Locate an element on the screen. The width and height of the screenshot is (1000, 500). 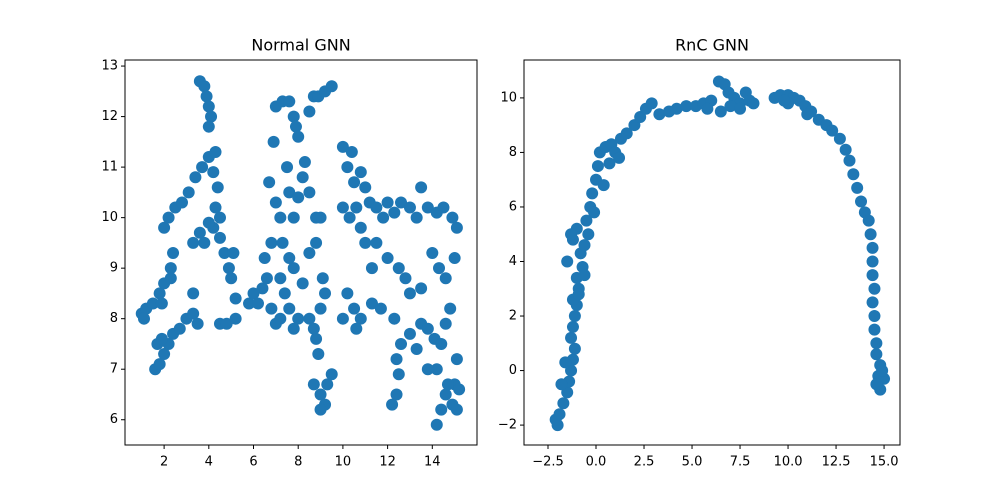
chart-title: Normal GNN is located at coordinates (300, 45).